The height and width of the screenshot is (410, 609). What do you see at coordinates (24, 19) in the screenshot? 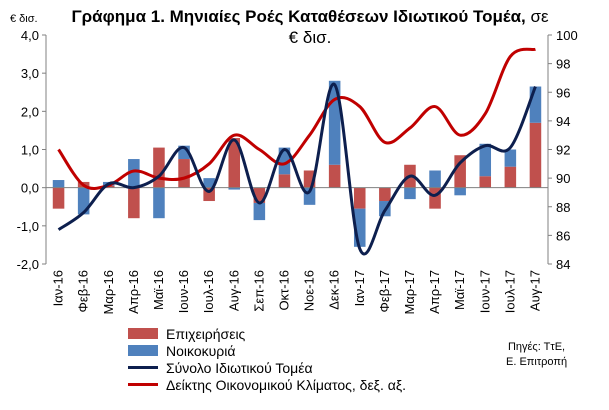
I see `left-axis-unit: € δισ.` at bounding box center [24, 19].